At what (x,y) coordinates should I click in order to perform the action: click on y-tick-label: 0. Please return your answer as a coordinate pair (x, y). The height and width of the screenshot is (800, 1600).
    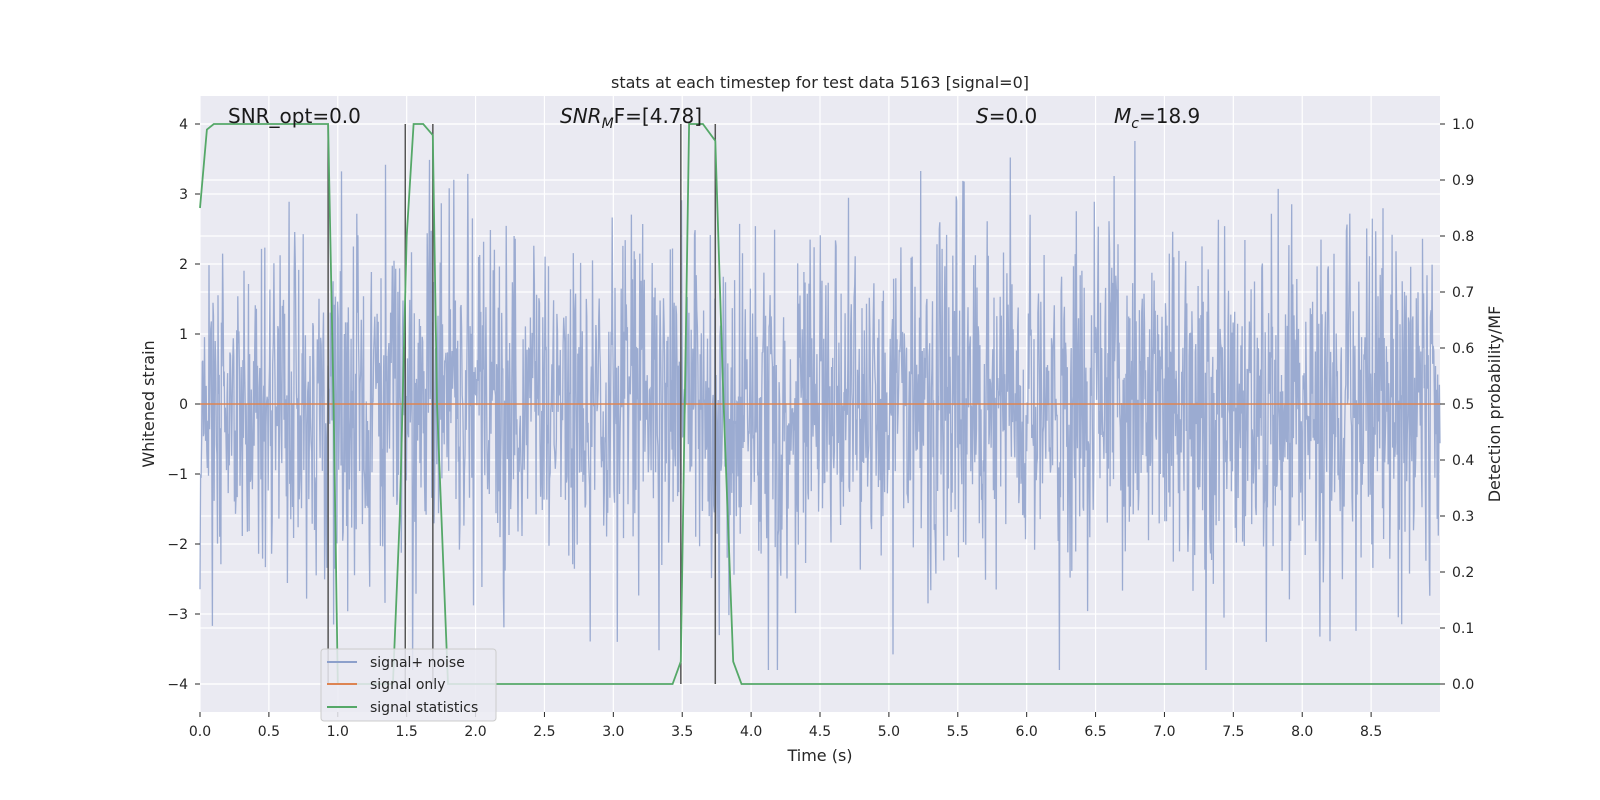
    Looking at the image, I should click on (183, 405).